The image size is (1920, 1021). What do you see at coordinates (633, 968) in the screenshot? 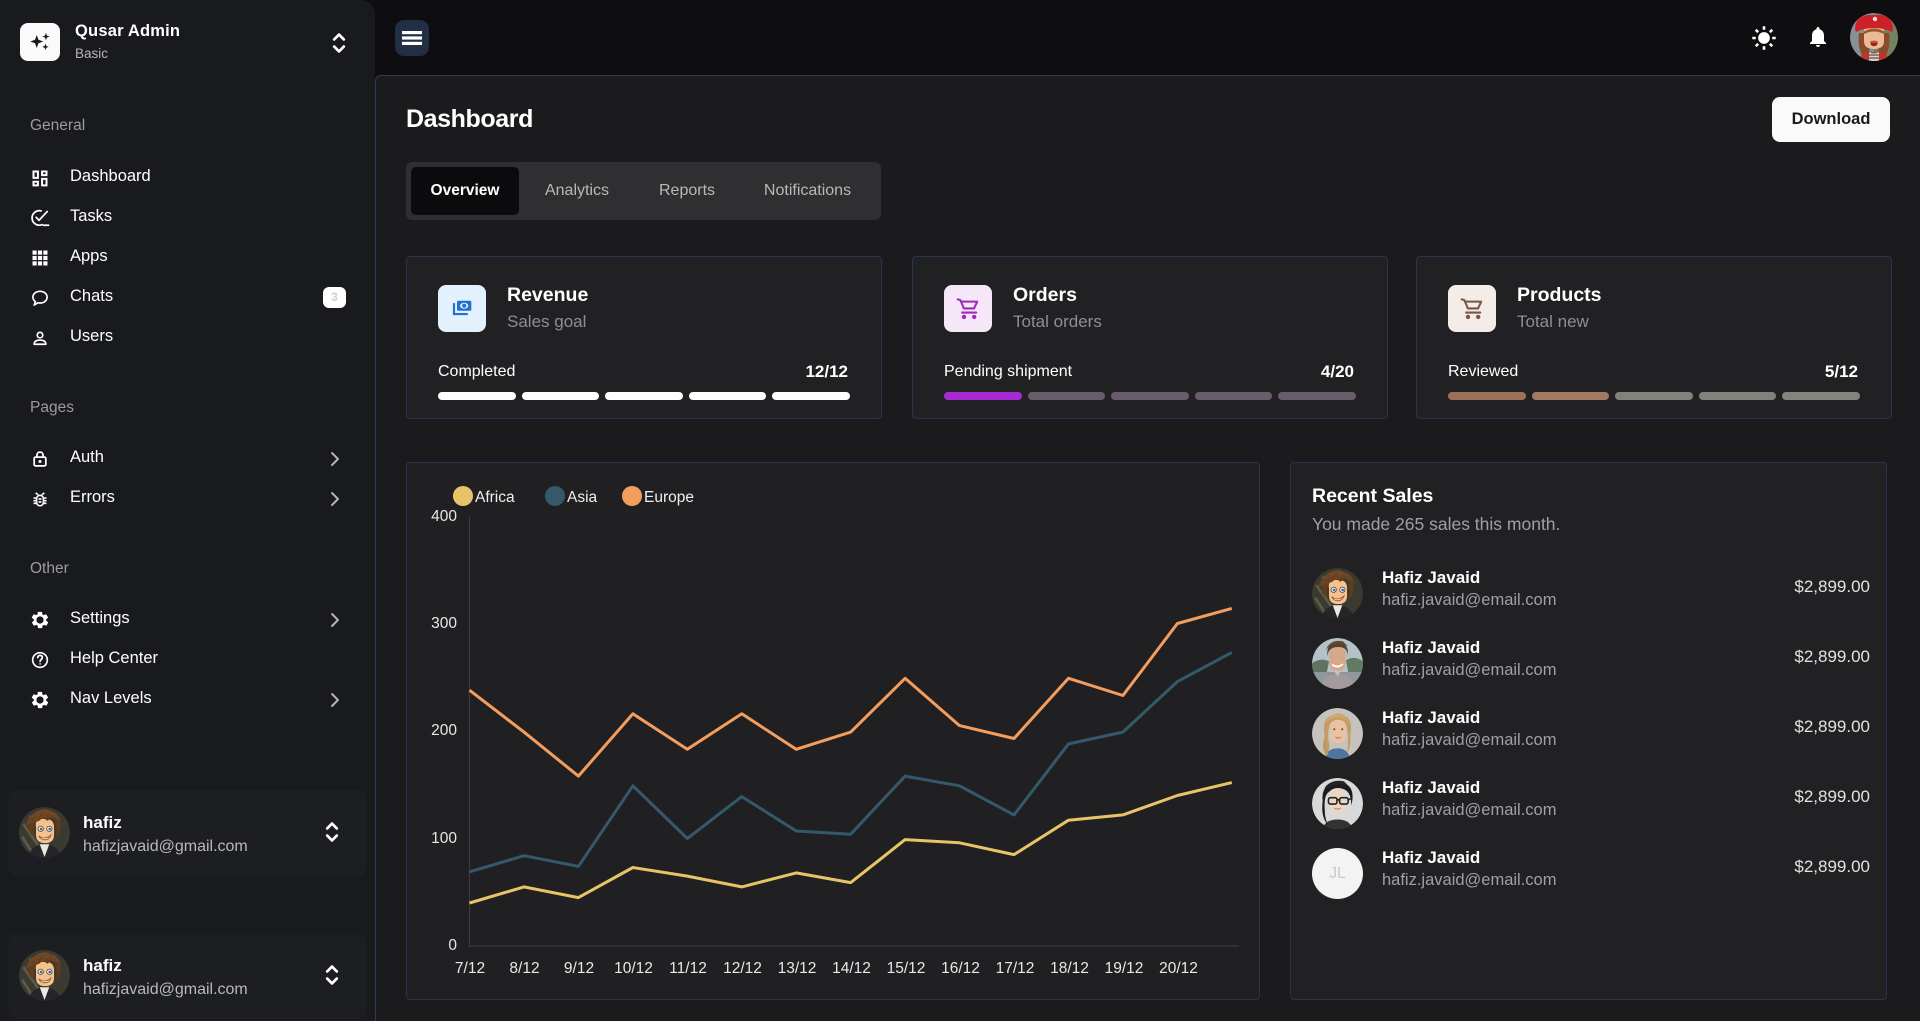
I see `svg-text: 10/12` at bounding box center [633, 968].